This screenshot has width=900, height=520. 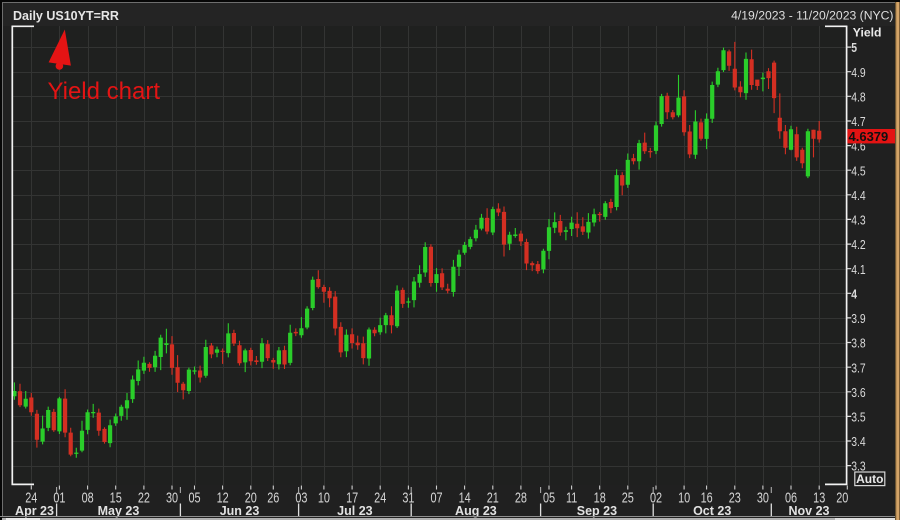 What do you see at coordinates (301, 497) in the screenshot?
I see `svg-text: 03` at bounding box center [301, 497].